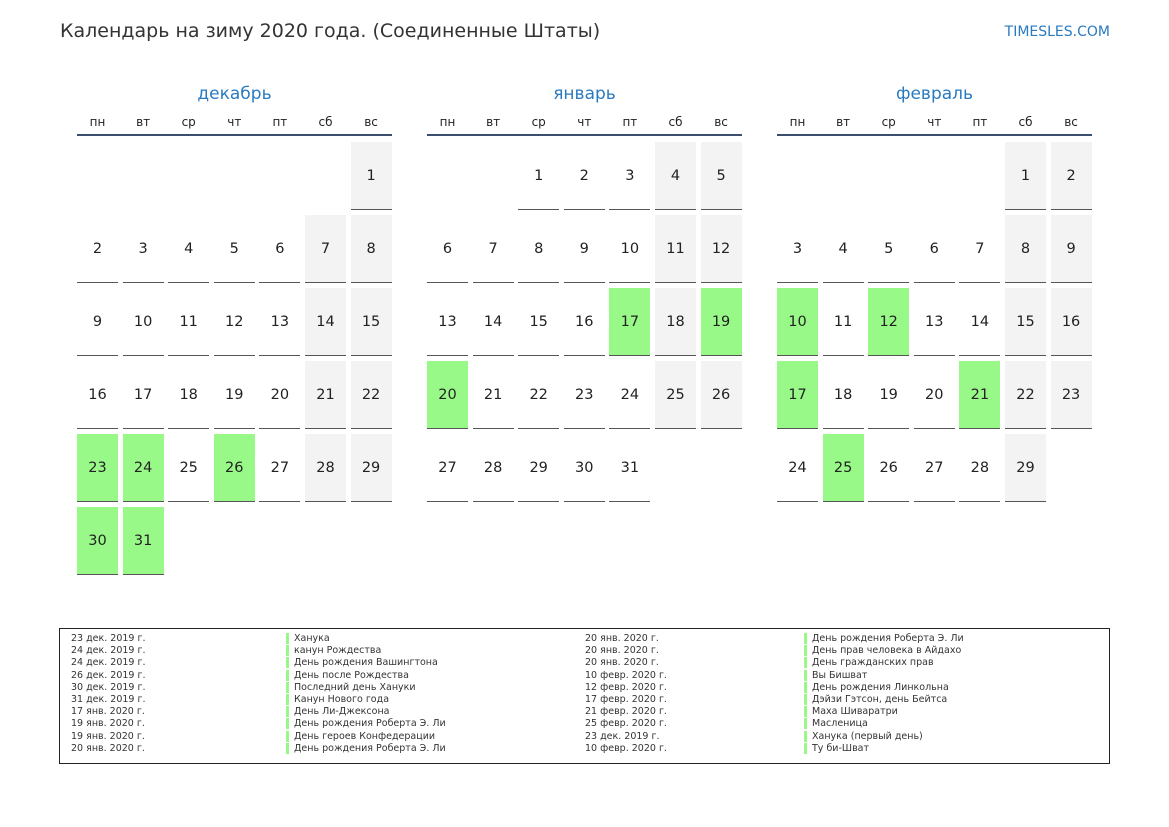  What do you see at coordinates (447, 395) in the screenshot?
I see `holiday-day-cell: 20` at bounding box center [447, 395].